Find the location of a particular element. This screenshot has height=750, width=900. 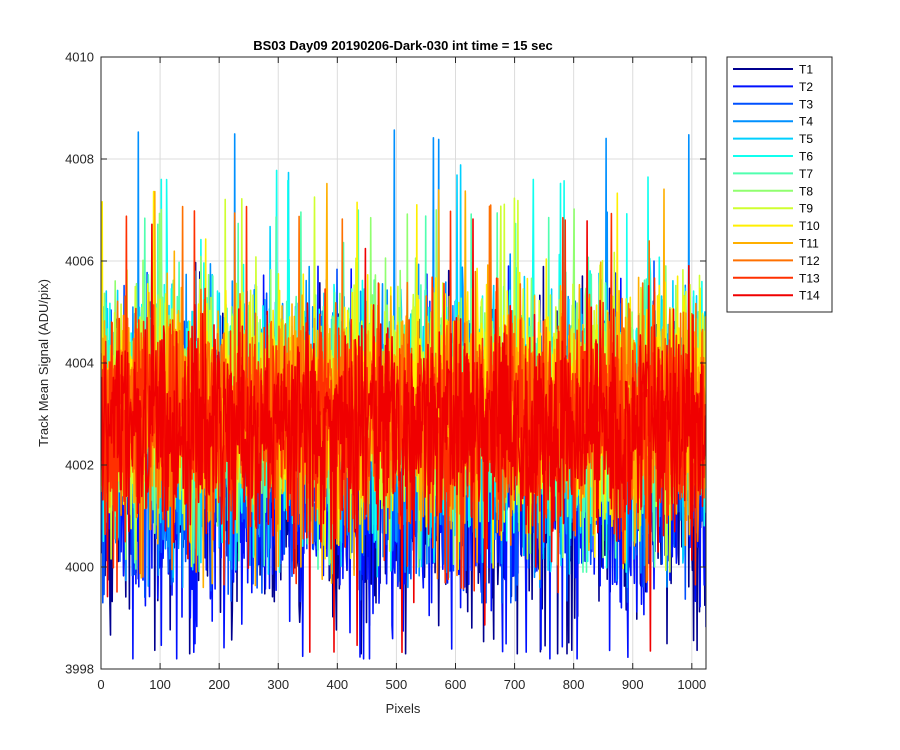

x-tick-label: 700 is located at coordinates (515, 684).